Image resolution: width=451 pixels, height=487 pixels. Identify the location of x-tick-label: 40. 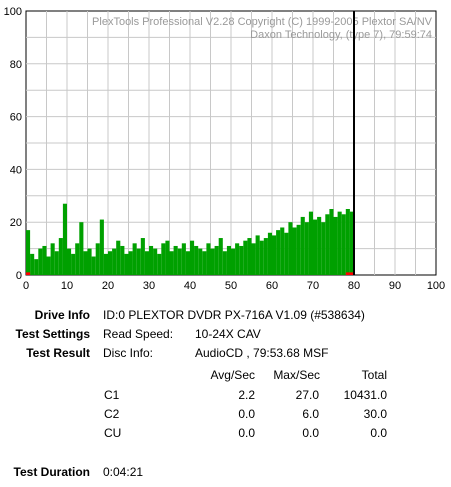
(190, 286).